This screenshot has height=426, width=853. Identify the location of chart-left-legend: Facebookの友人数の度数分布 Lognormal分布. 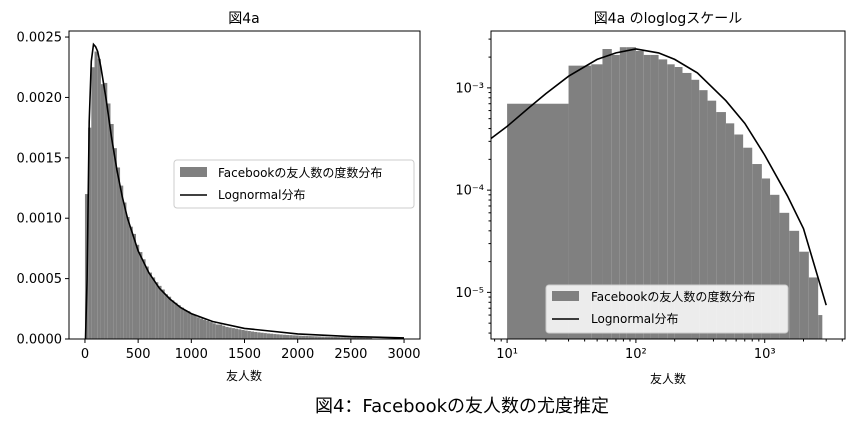
(294, 184).